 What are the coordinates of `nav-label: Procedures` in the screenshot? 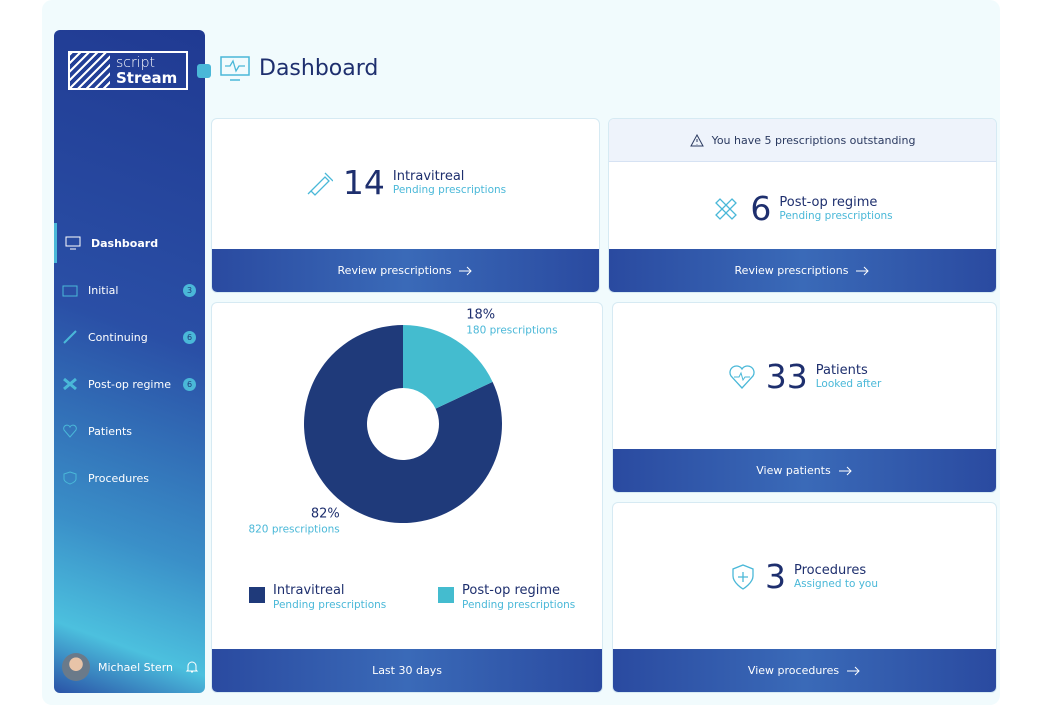 It's located at (118, 478).